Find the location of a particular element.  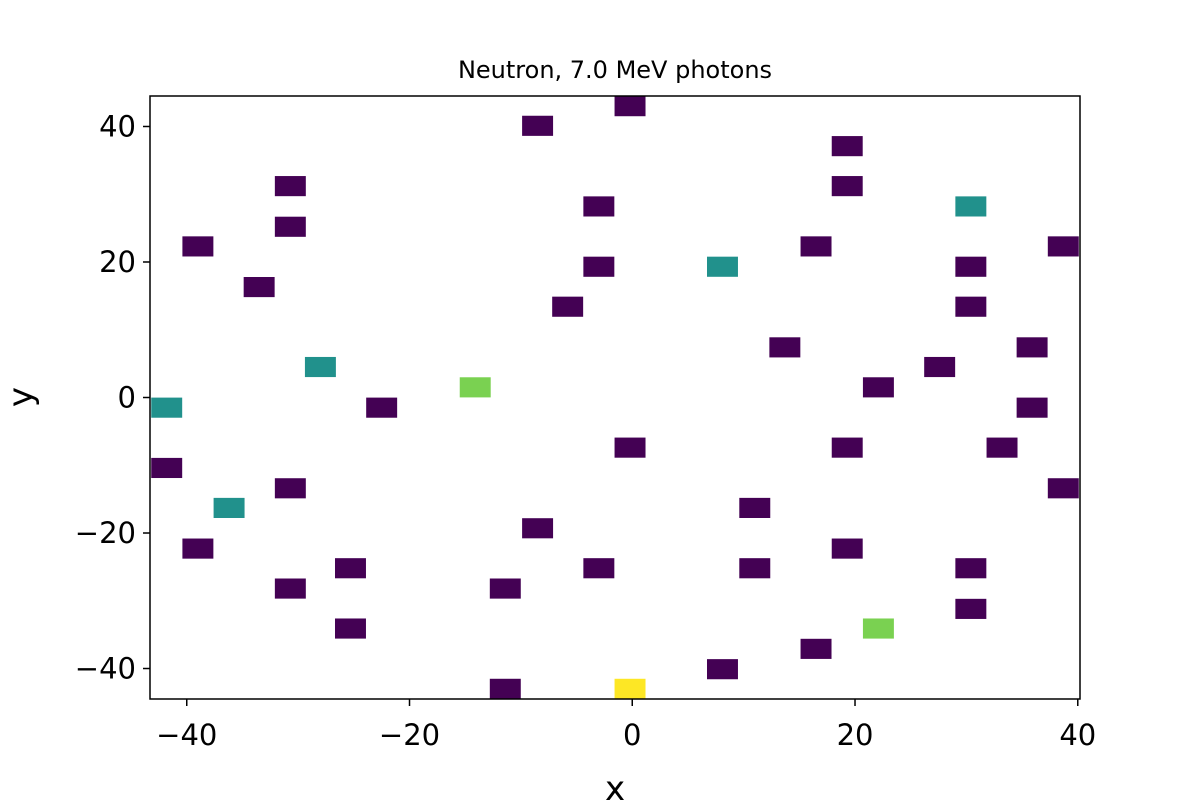

y-tick-label: 0 is located at coordinates (127, 398).